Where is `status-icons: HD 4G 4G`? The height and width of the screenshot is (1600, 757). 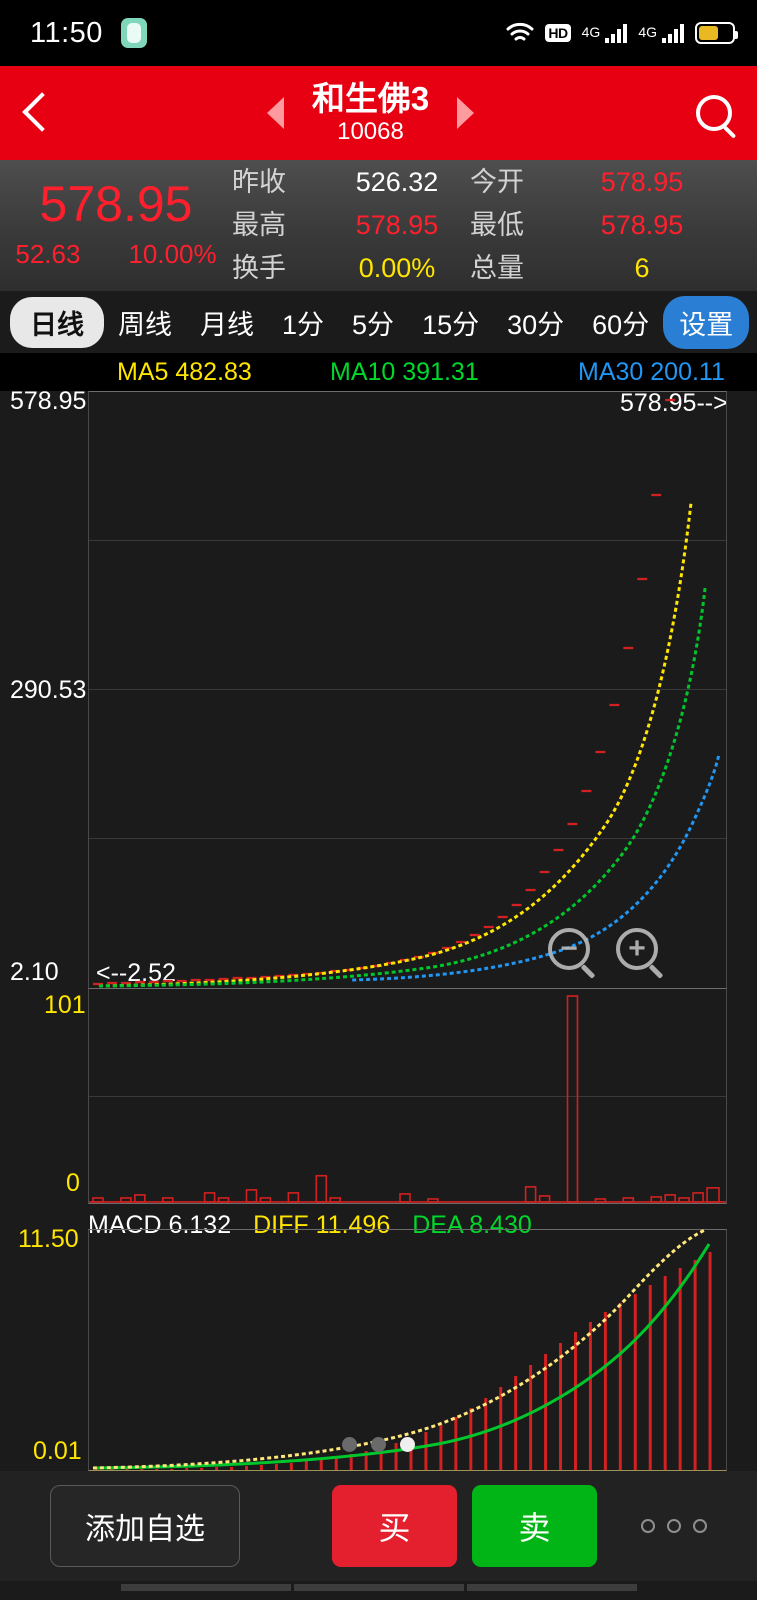 status-icons: HD 4G 4G is located at coordinates (622, 33).